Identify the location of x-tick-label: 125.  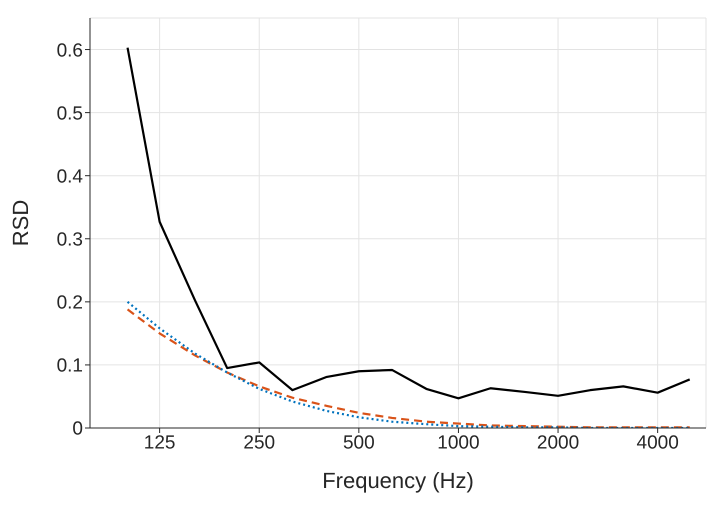
(160, 443).